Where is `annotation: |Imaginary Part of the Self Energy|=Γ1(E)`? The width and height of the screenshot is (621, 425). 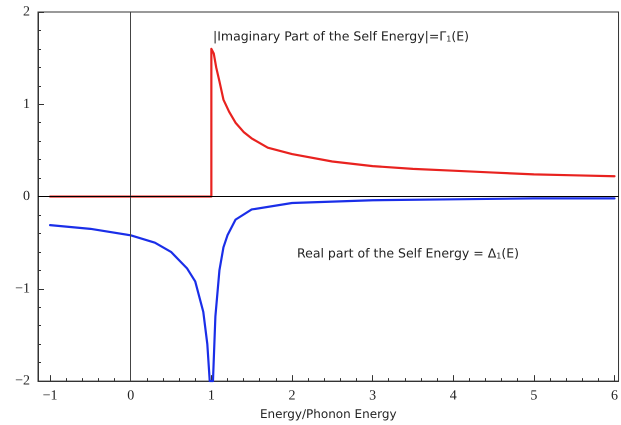 annotation: |Imaginary Part of the Self Energy|=Γ1(E) is located at coordinates (341, 36).